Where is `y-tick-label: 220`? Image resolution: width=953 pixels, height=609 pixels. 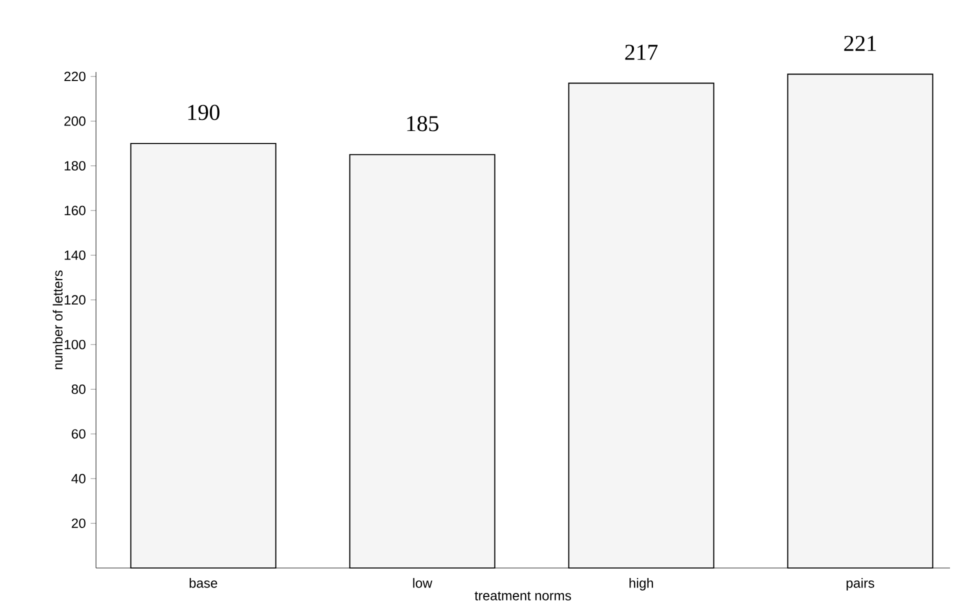
y-tick-label: 220 is located at coordinates (75, 77).